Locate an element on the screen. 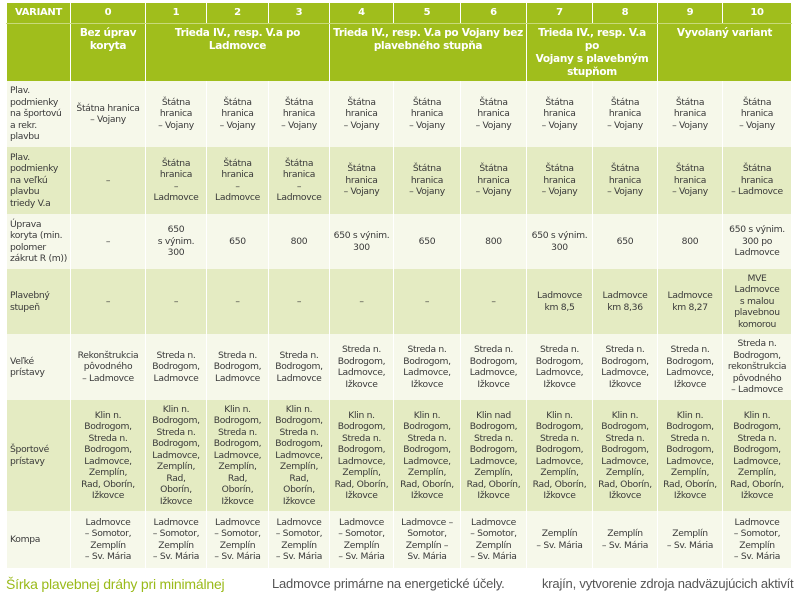 The width and height of the screenshot is (800, 598). group-header: Vyvolaný variant is located at coordinates (724, 52).